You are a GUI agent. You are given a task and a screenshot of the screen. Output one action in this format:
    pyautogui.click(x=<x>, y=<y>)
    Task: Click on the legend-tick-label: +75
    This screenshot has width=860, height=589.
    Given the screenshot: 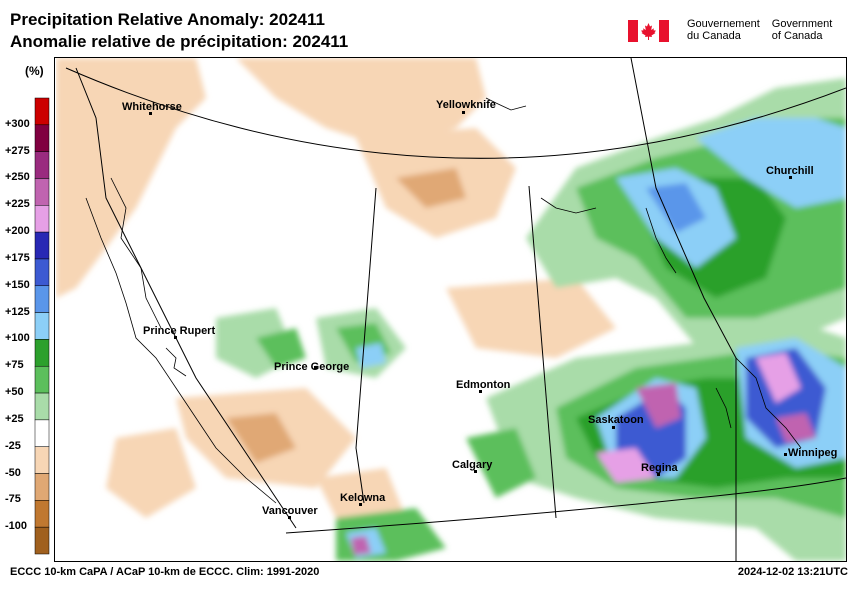 What is the action you would take?
    pyautogui.click(x=14, y=365)
    